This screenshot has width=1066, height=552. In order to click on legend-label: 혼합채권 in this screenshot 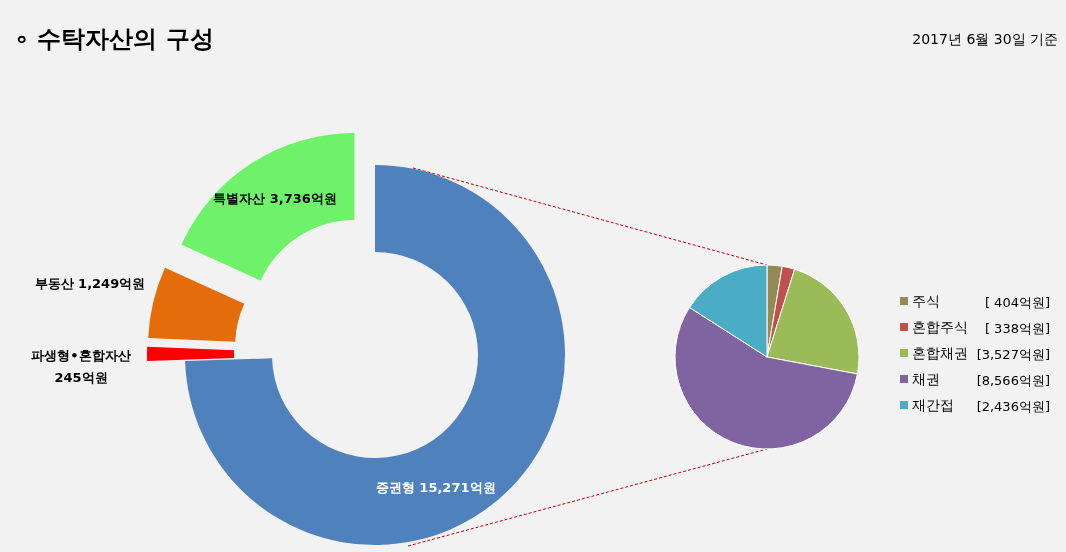, I will do `click(940, 353)`.